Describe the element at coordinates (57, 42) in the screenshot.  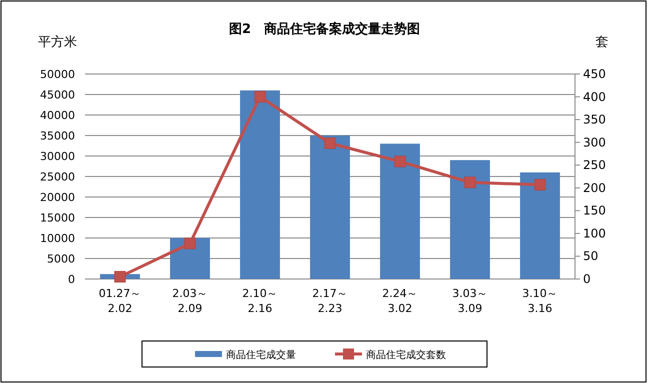
I see `y-axis-title: 平方米` at that location.